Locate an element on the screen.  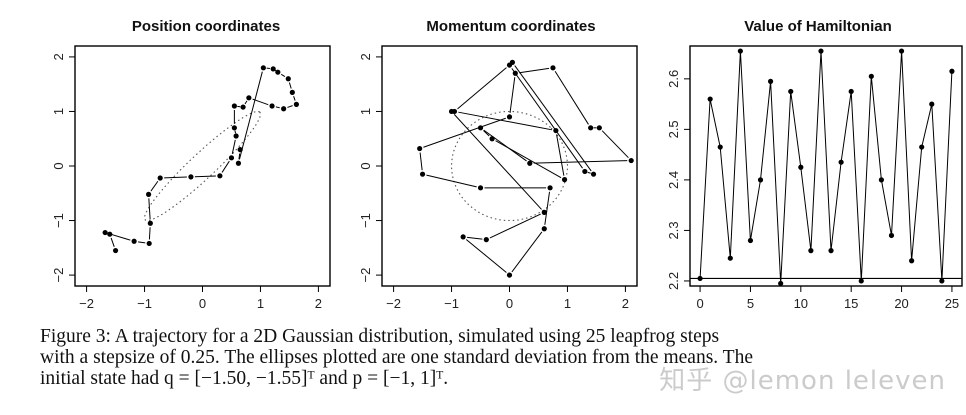
x-tick-label: 10 is located at coordinates (801, 303).